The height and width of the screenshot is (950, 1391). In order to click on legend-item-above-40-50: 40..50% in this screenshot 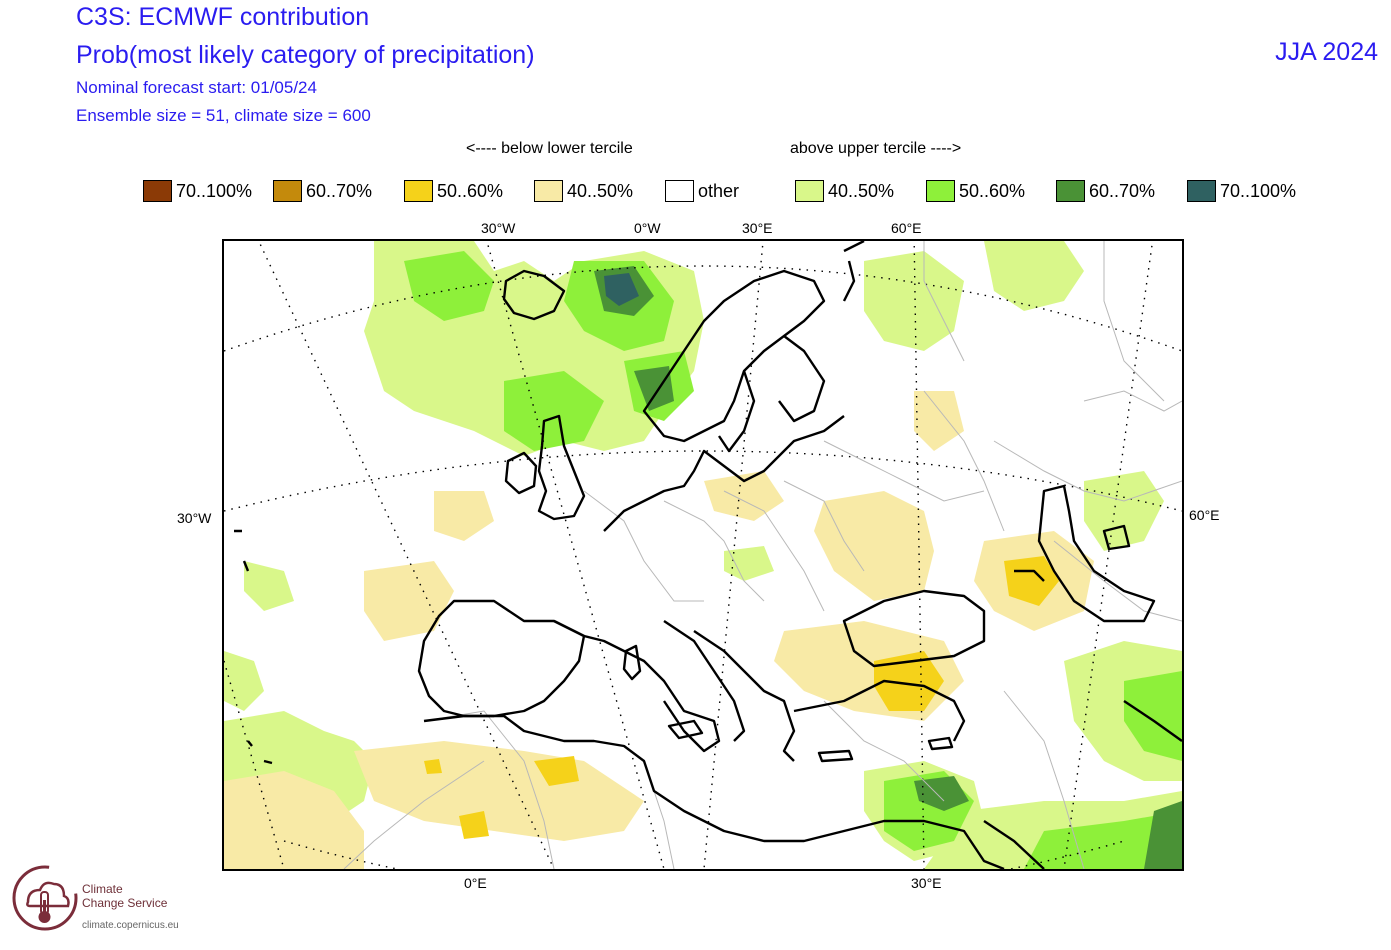, I will do `click(844, 191)`.